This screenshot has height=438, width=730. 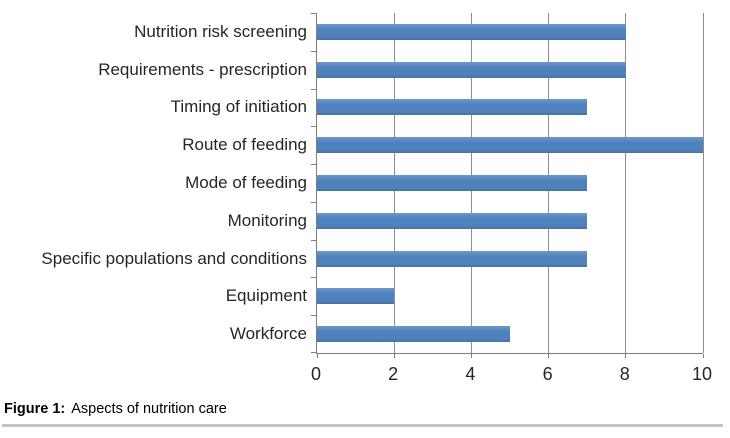 I want to click on category-label: Timing of initiation, so click(x=238, y=107).